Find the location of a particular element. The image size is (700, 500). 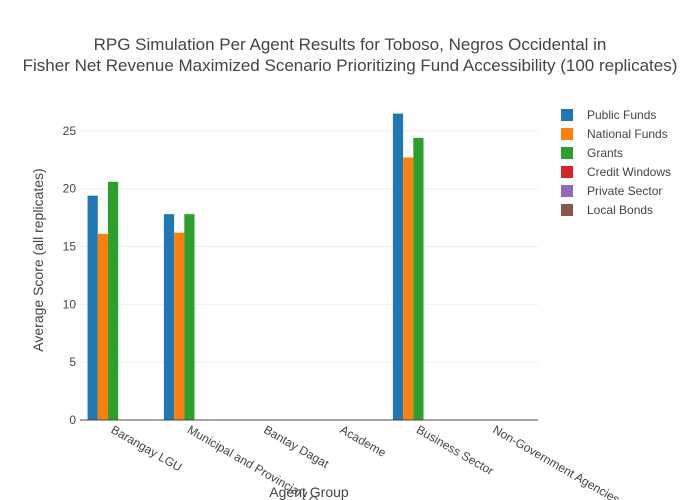

y-tick-labels: 0 5 10 15 20 25 is located at coordinates (70, 275).